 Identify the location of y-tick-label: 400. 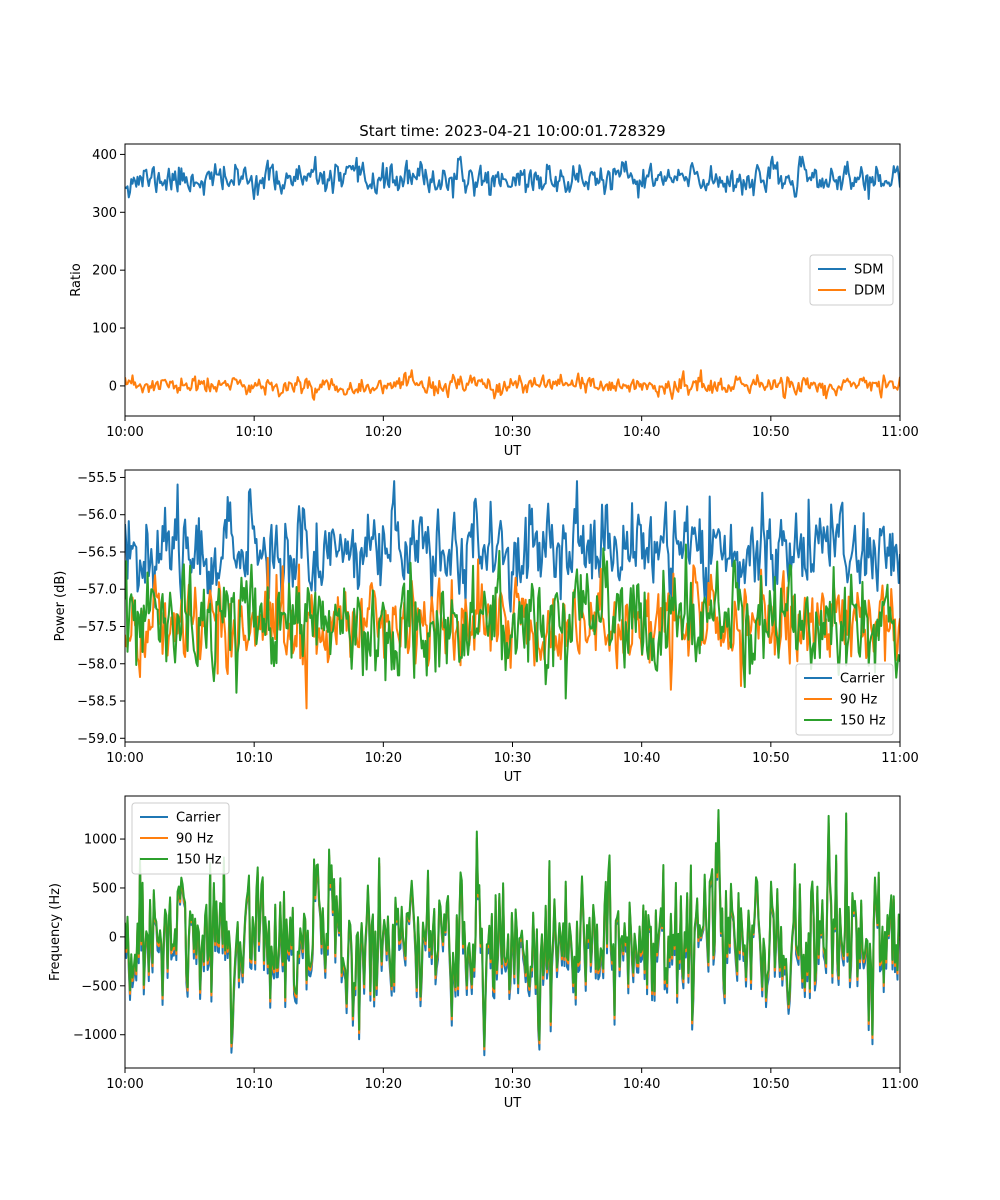
(104, 155).